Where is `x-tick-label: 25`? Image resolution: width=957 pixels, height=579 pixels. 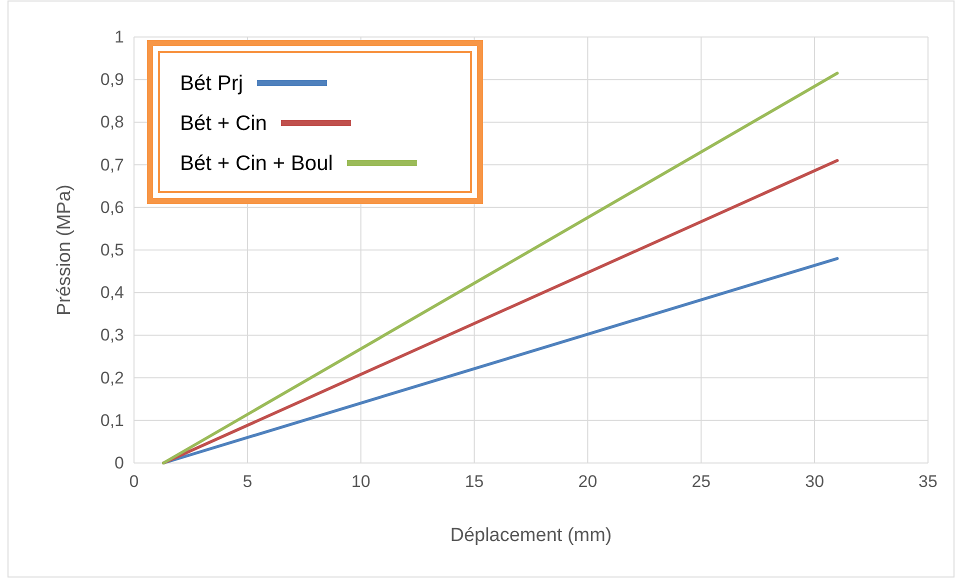
x-tick-label: 25 is located at coordinates (701, 482).